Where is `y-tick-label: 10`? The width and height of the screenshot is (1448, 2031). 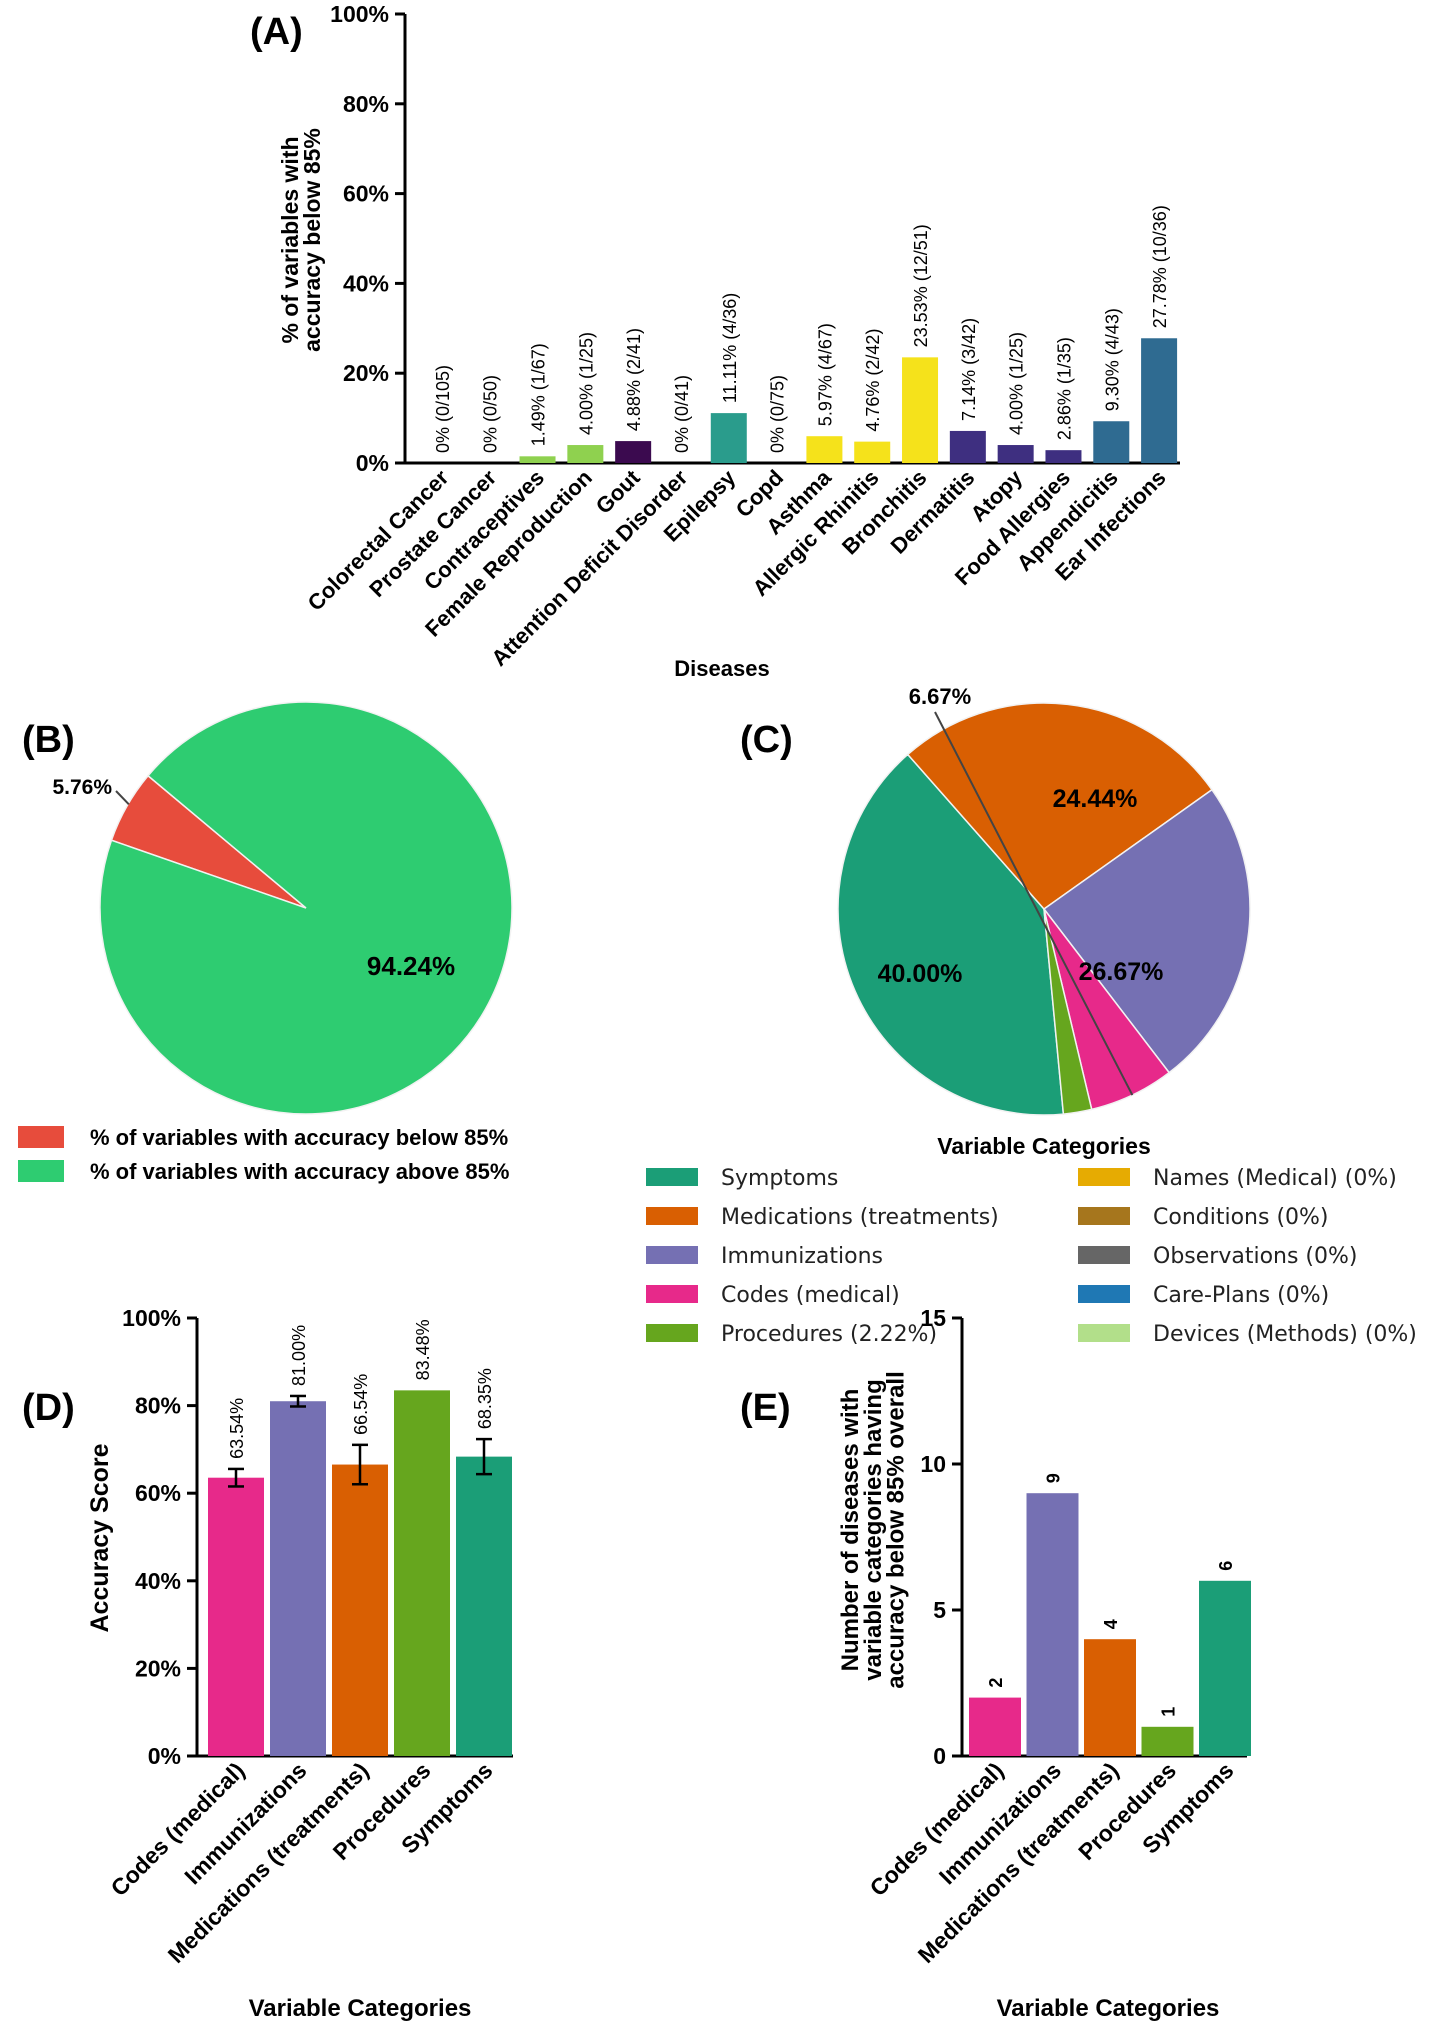
y-tick-label: 10 is located at coordinates (933, 1464).